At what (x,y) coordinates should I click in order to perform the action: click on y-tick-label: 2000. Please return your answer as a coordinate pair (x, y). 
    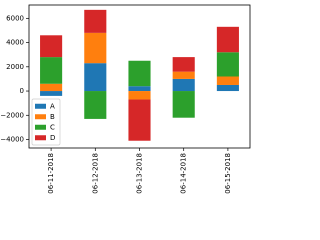
    Looking at the image, I should click on (15, 67).